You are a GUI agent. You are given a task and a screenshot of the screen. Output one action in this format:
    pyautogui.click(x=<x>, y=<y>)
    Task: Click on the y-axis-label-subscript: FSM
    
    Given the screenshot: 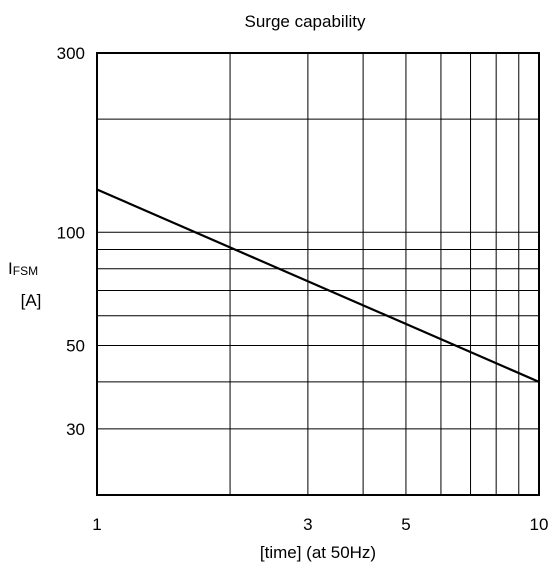 What is the action you would take?
    pyautogui.click(x=25, y=271)
    